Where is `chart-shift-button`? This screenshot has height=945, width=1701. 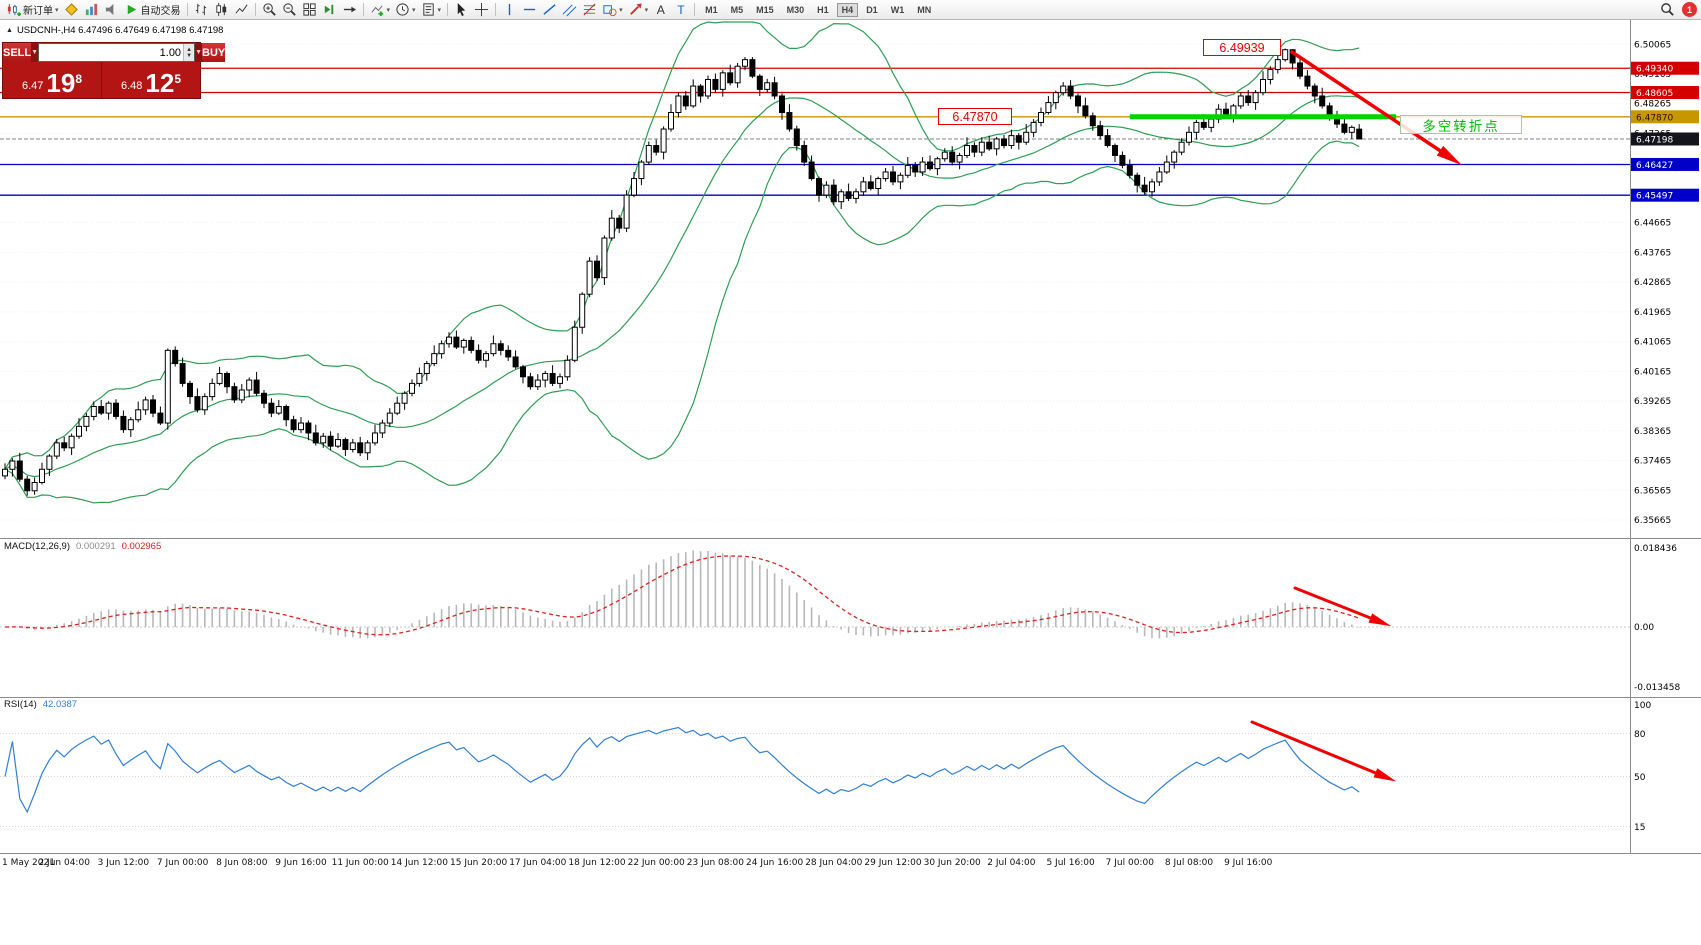
chart-shift-button is located at coordinates (349, 10).